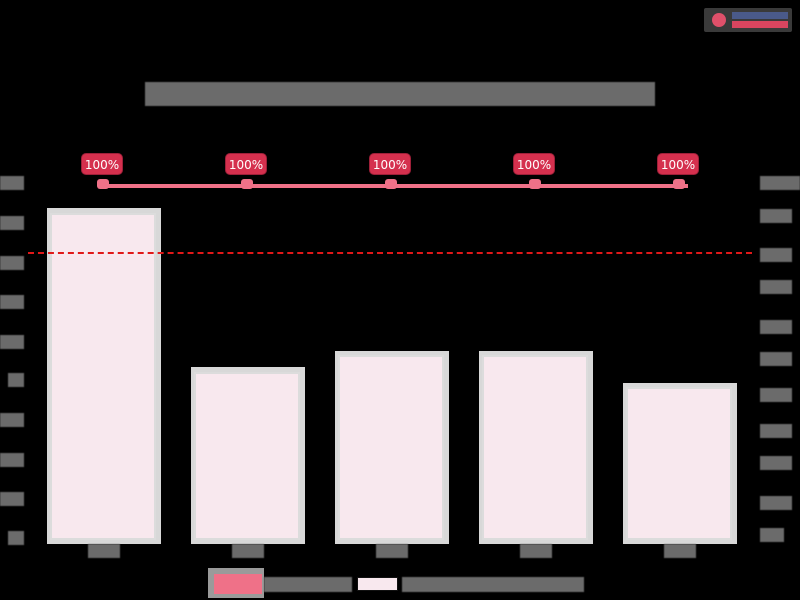 This screenshot has width=800, height=600. Describe the element at coordinates (493, 584) in the screenshot. I see `legend-label-bar` at that location.